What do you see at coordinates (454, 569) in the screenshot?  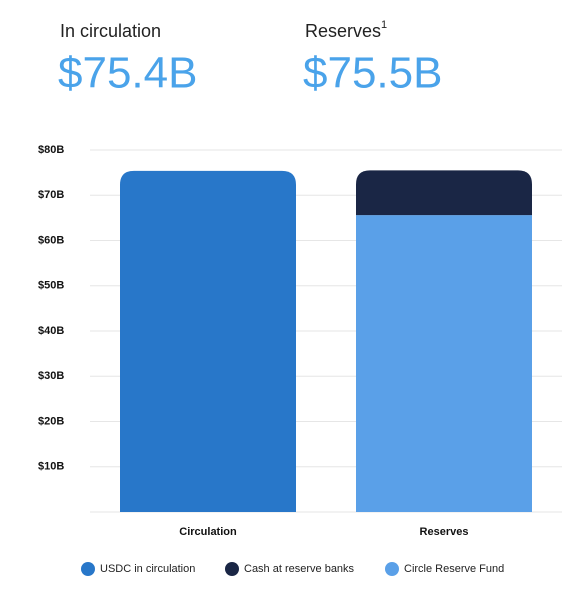 I see `legend-label: Circle Reserve Fund` at bounding box center [454, 569].